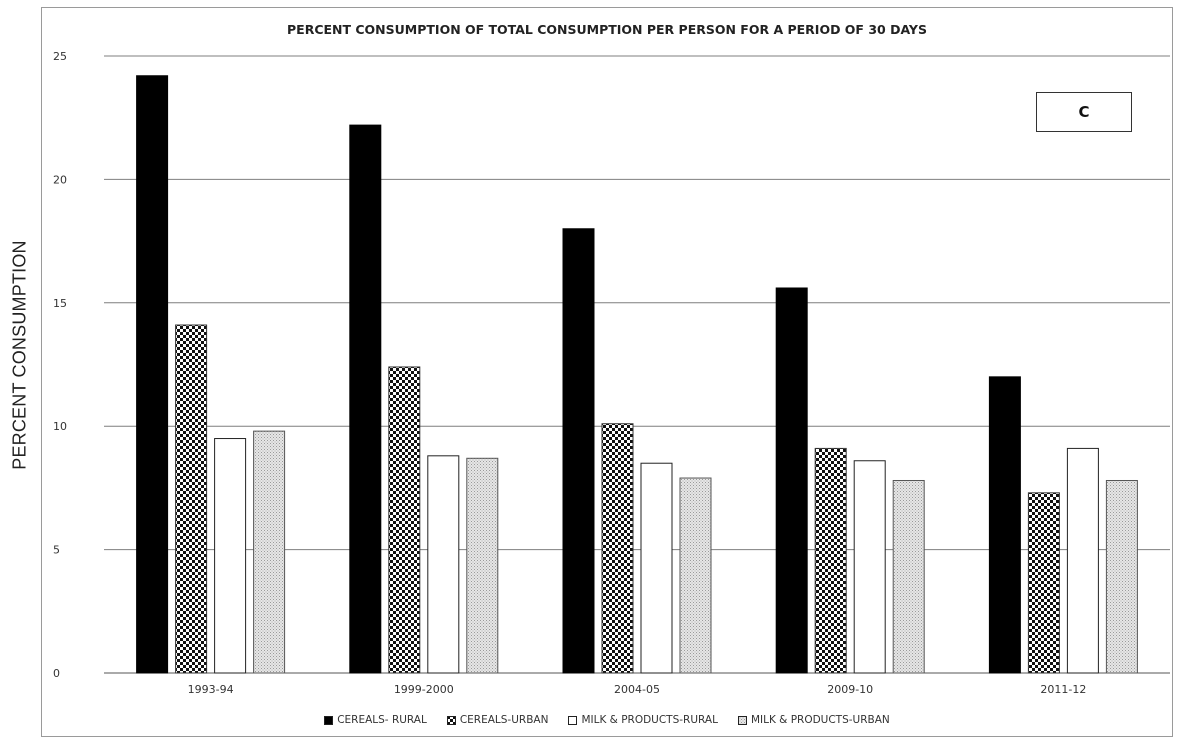 This screenshot has height=742, width=1179. What do you see at coordinates (649, 720) in the screenshot?
I see `legend-label-milk-rural: MILK & PRODUCTS-RURAL` at bounding box center [649, 720].